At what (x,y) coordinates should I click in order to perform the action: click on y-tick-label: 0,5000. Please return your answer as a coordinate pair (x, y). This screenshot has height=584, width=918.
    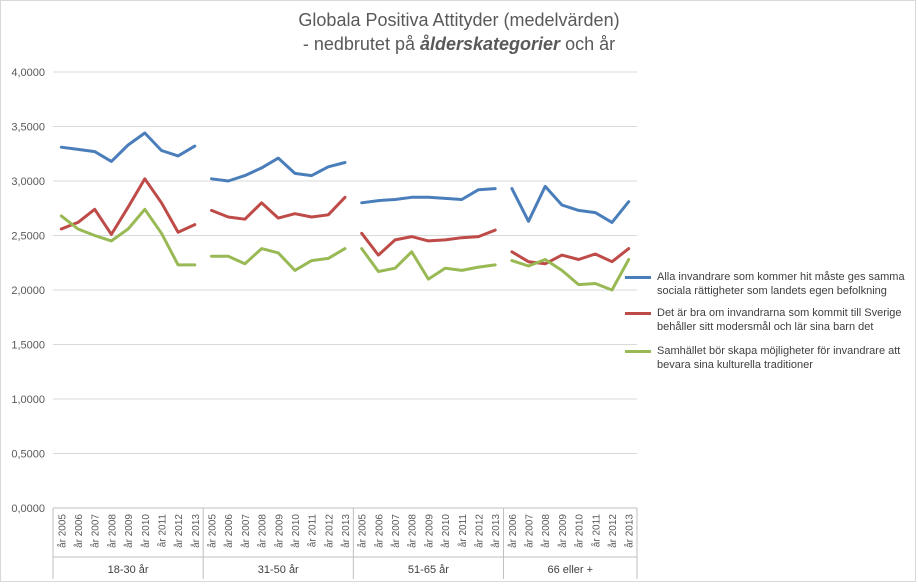
    Looking at the image, I should click on (28, 455).